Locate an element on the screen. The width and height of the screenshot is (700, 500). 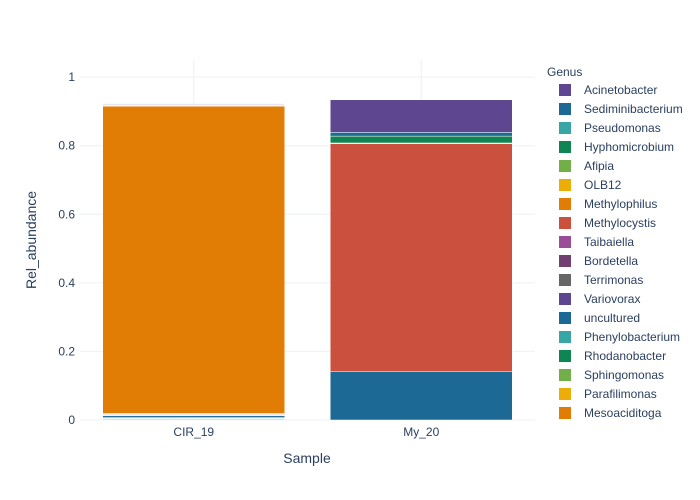
legend-item: Sediminibacterium is located at coordinates (621, 109).